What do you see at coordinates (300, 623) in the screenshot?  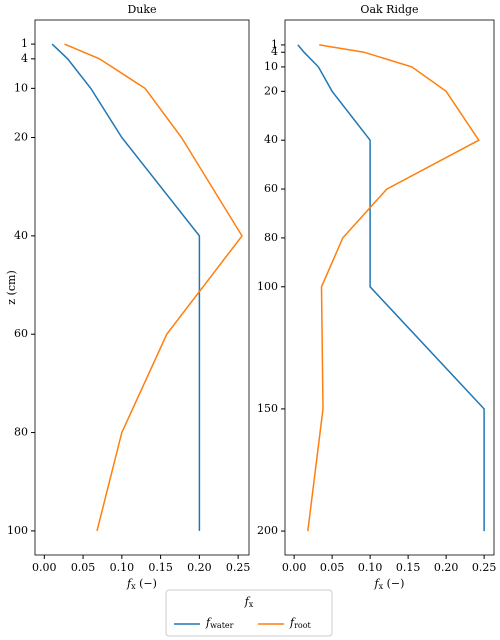 I see `legend-label: froot` at bounding box center [300, 623].